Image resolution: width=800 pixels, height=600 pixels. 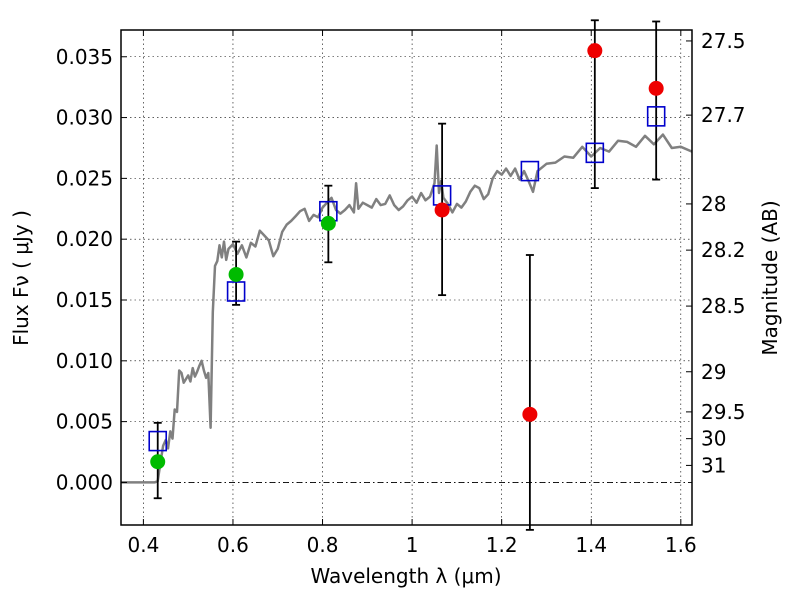 I want to click on x-tick-label: 1.4, so click(x=591, y=545).